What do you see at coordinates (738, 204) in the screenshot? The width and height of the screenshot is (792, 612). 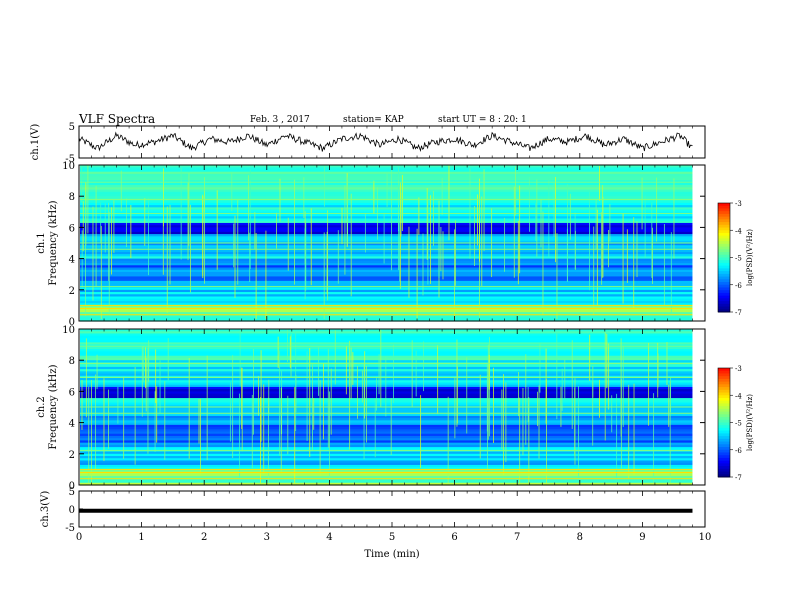 I see `colorbar-tick-label: -3` at bounding box center [738, 204].